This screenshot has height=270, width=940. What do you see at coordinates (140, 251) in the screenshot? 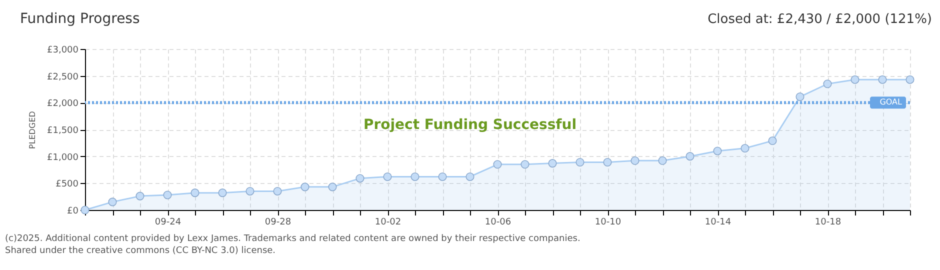
I see `text: Shared under the creative commons (CC BY-NC 3.0) license.` at bounding box center [140, 251].